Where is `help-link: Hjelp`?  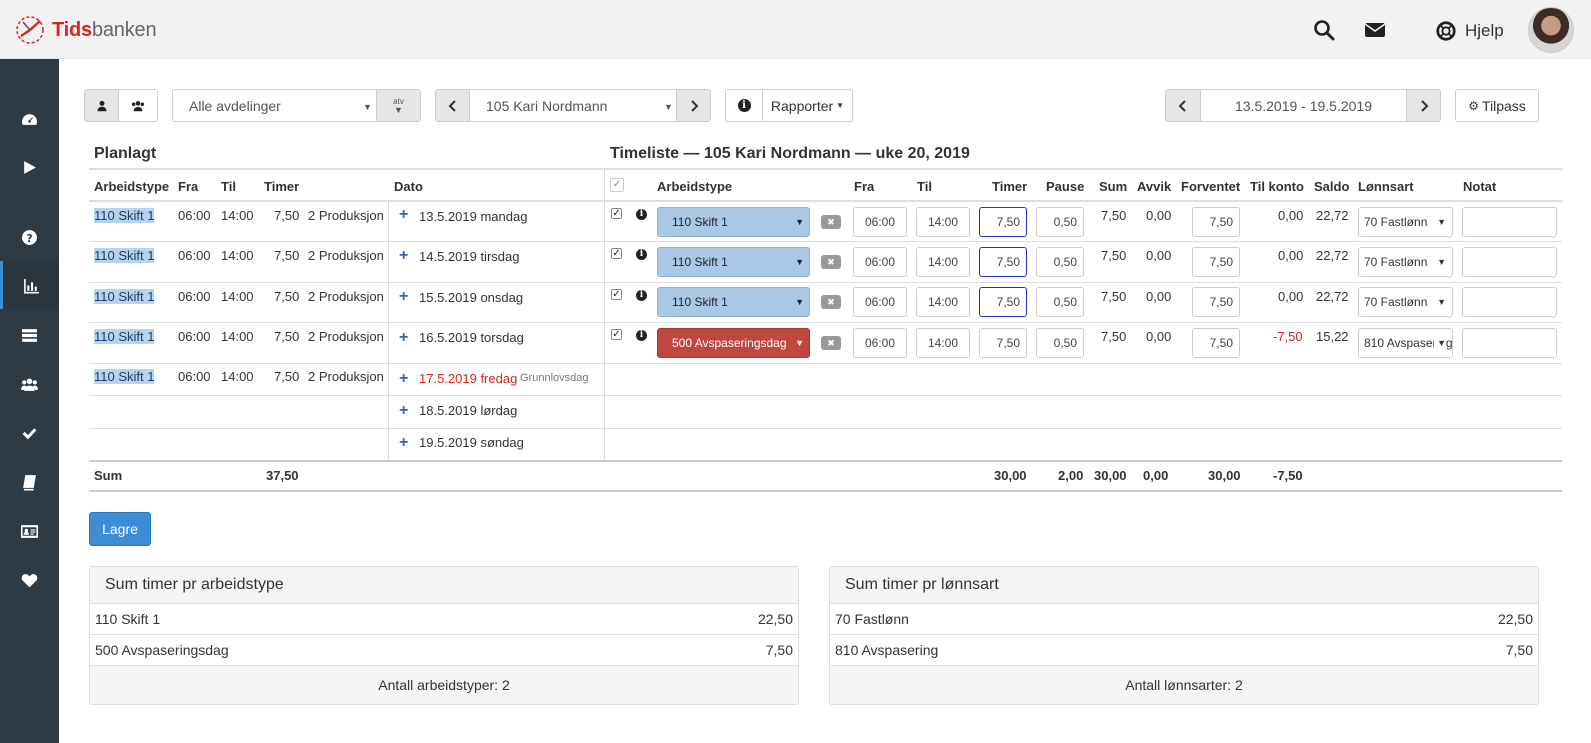
help-link: Hjelp is located at coordinates (1469, 31).